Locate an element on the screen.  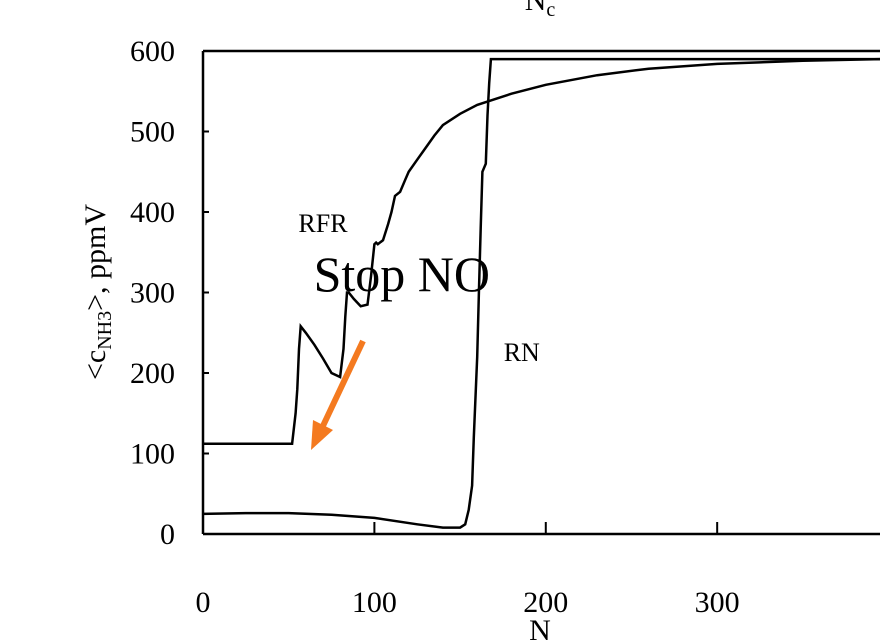
y-tick-label: 200 is located at coordinates (152, 373).